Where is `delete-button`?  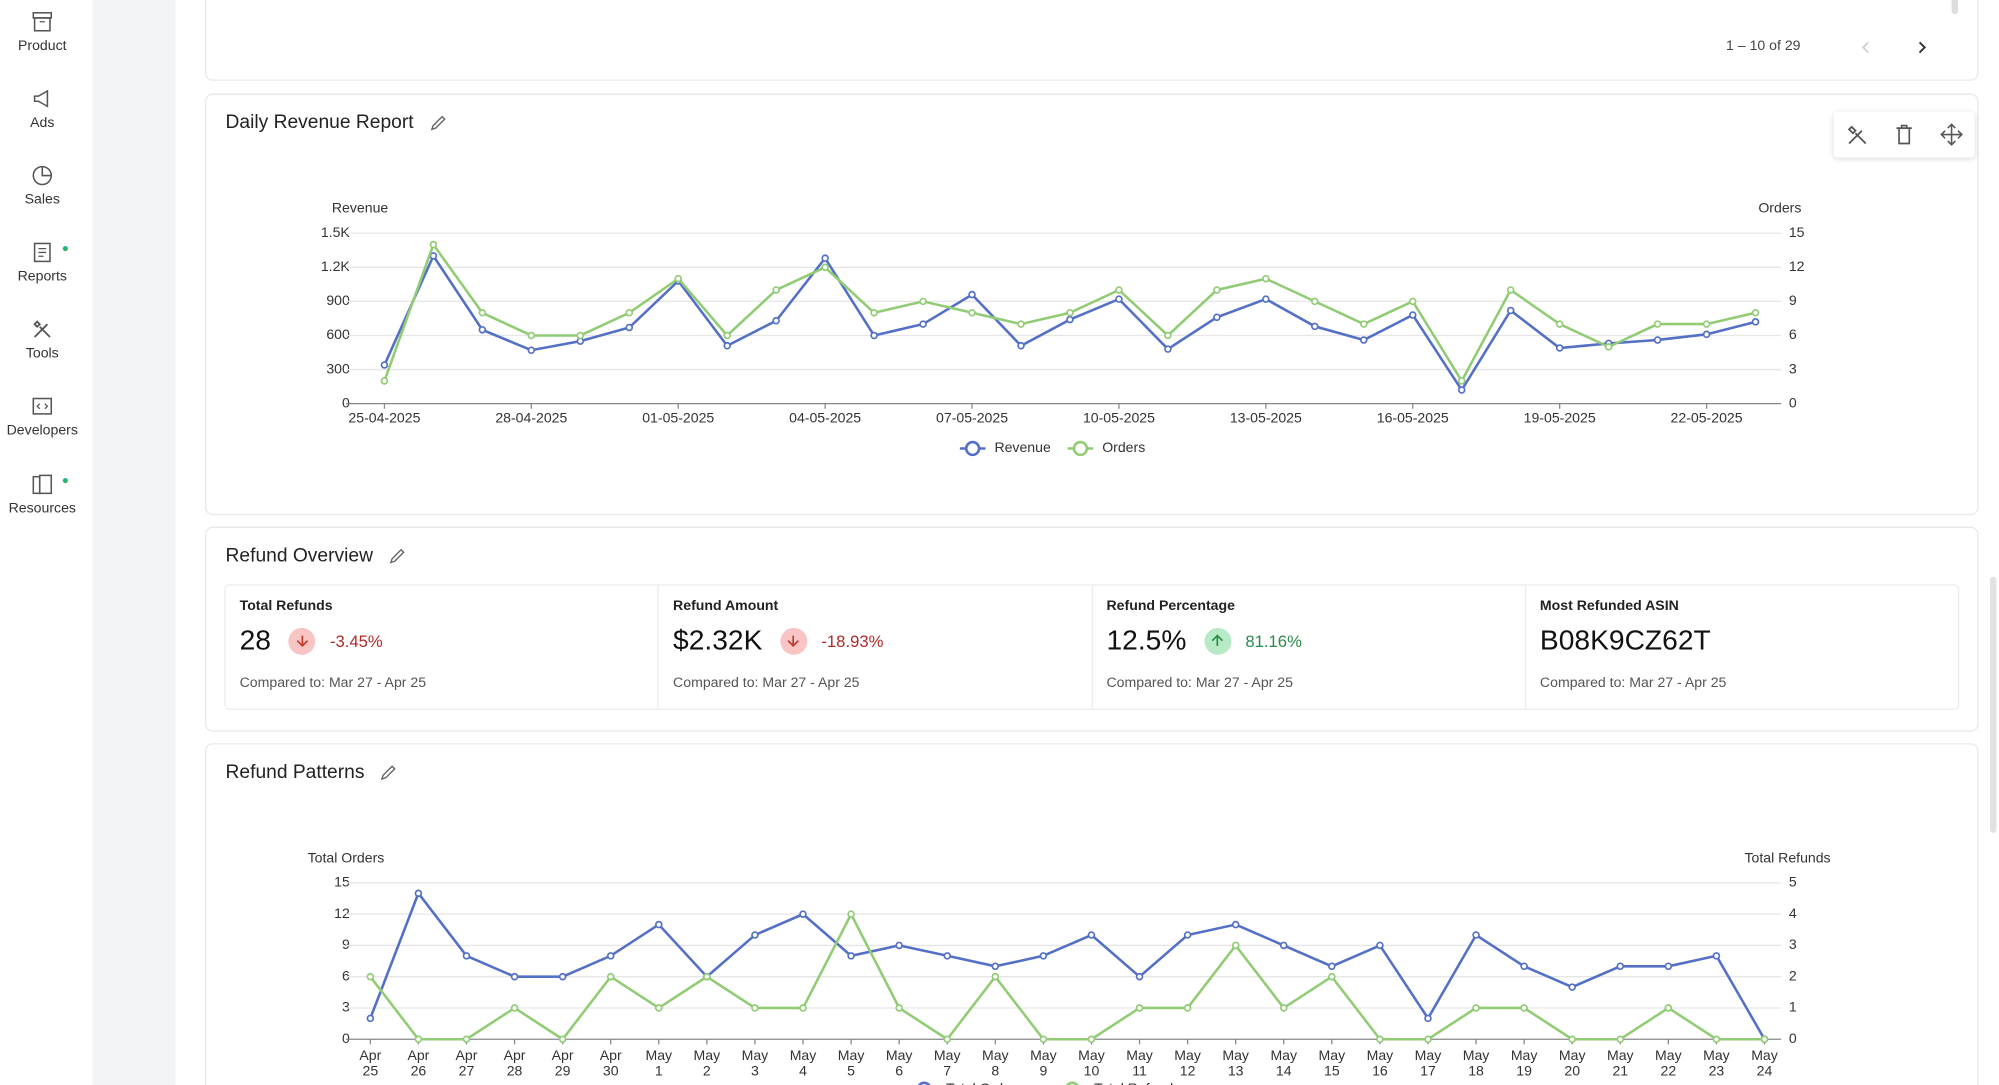 delete-button is located at coordinates (1904, 134).